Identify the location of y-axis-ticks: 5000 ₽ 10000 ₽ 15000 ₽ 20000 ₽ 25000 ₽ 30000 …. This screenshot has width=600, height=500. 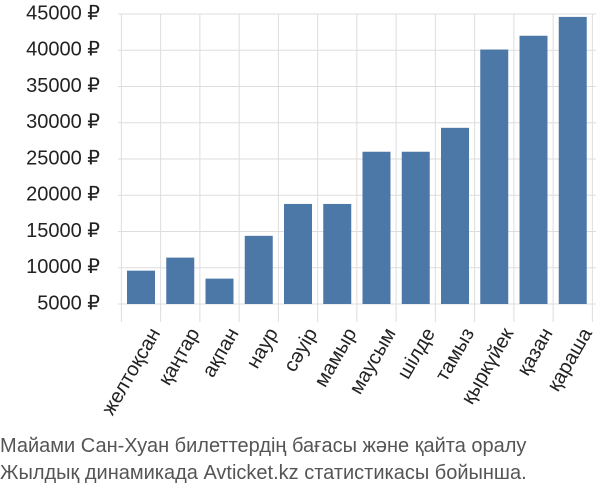
(63, 158).